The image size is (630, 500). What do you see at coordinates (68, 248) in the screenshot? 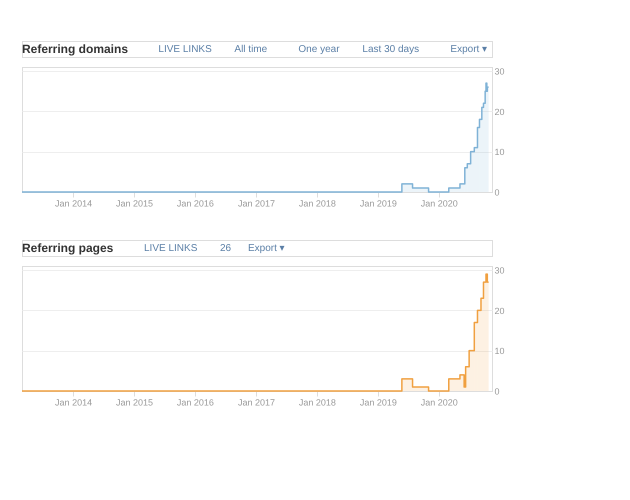
I see `chart-title: Referring pages` at bounding box center [68, 248].